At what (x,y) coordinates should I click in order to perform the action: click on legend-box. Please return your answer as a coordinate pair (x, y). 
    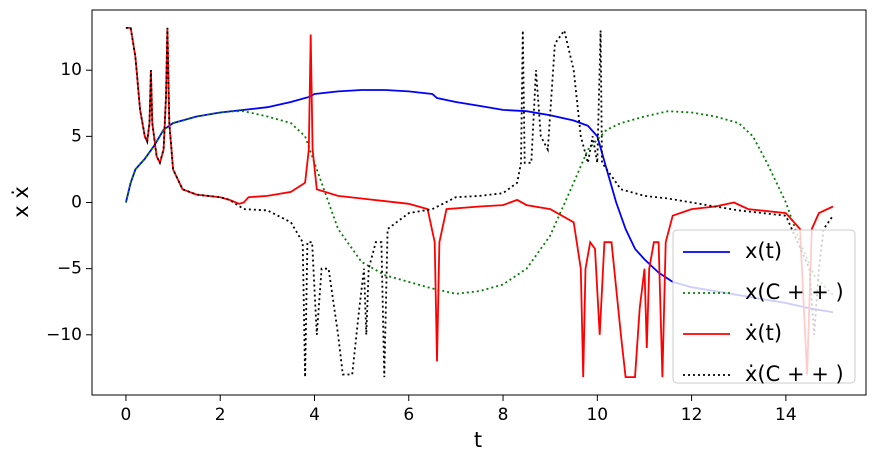
    Looking at the image, I should click on (764, 306).